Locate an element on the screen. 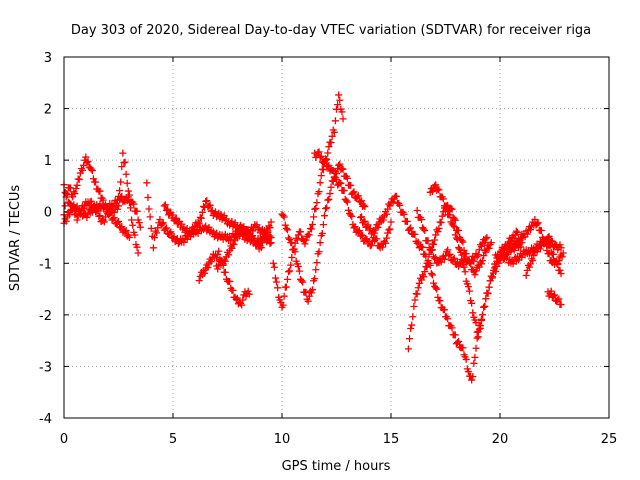 The height and width of the screenshot is (480, 640). x-tick-label: 10 is located at coordinates (282, 439).